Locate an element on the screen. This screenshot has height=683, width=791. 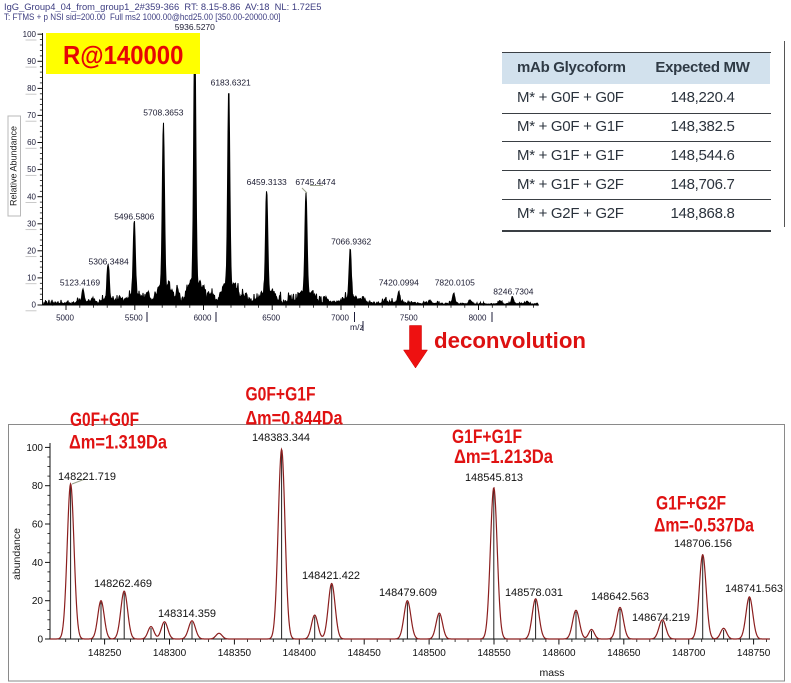
svg-text: 148479.609 is located at coordinates (408, 593).